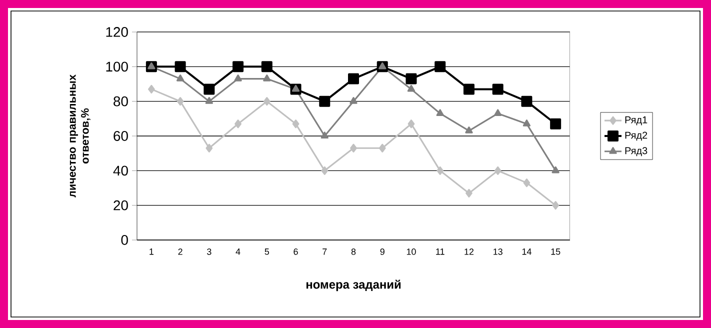 The height and width of the screenshot is (328, 711). What do you see at coordinates (296, 251) in the screenshot?
I see `x-tick-label: 6` at bounding box center [296, 251].